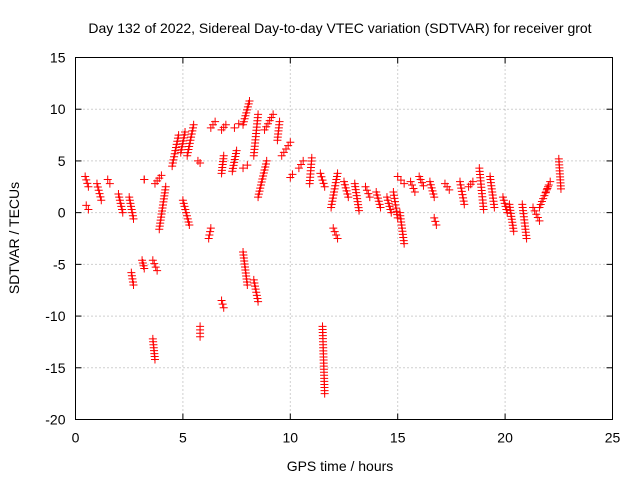 This screenshot has width=640, height=480. Describe the element at coordinates (505, 438) in the screenshot. I see `x-tick-label: 20` at that location.